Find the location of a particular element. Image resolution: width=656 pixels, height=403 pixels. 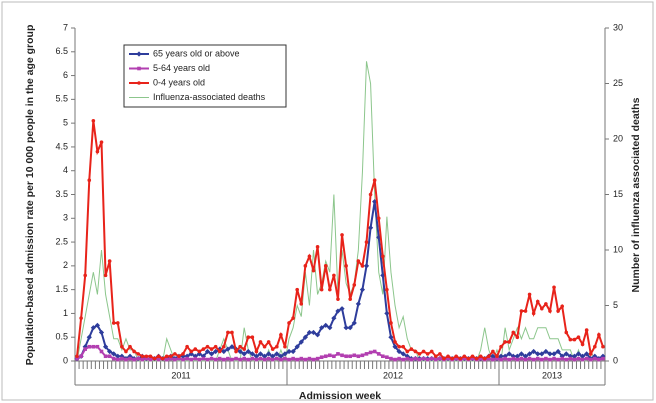

y2-tick-label: 5 is located at coordinates (615, 305).